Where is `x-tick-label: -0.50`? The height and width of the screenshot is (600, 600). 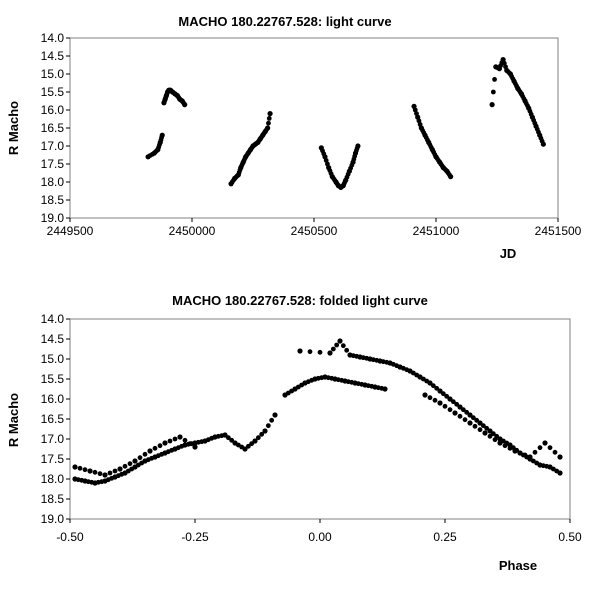 x-tick-label: -0.50 is located at coordinates (70, 537).